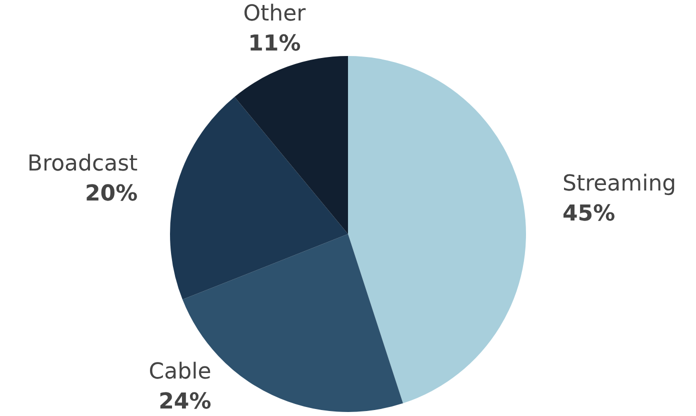 The image size is (696, 416). Describe the element at coordinates (274, 43) in the screenshot. I see `data-label: 11%` at that location.